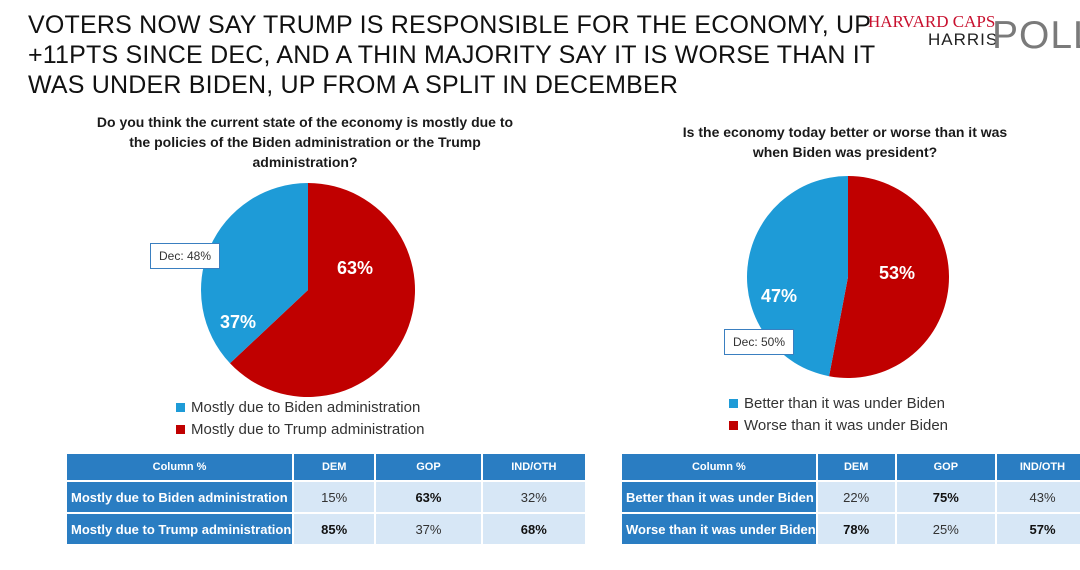  I want to click on table-cell: 32%, so click(533, 497).